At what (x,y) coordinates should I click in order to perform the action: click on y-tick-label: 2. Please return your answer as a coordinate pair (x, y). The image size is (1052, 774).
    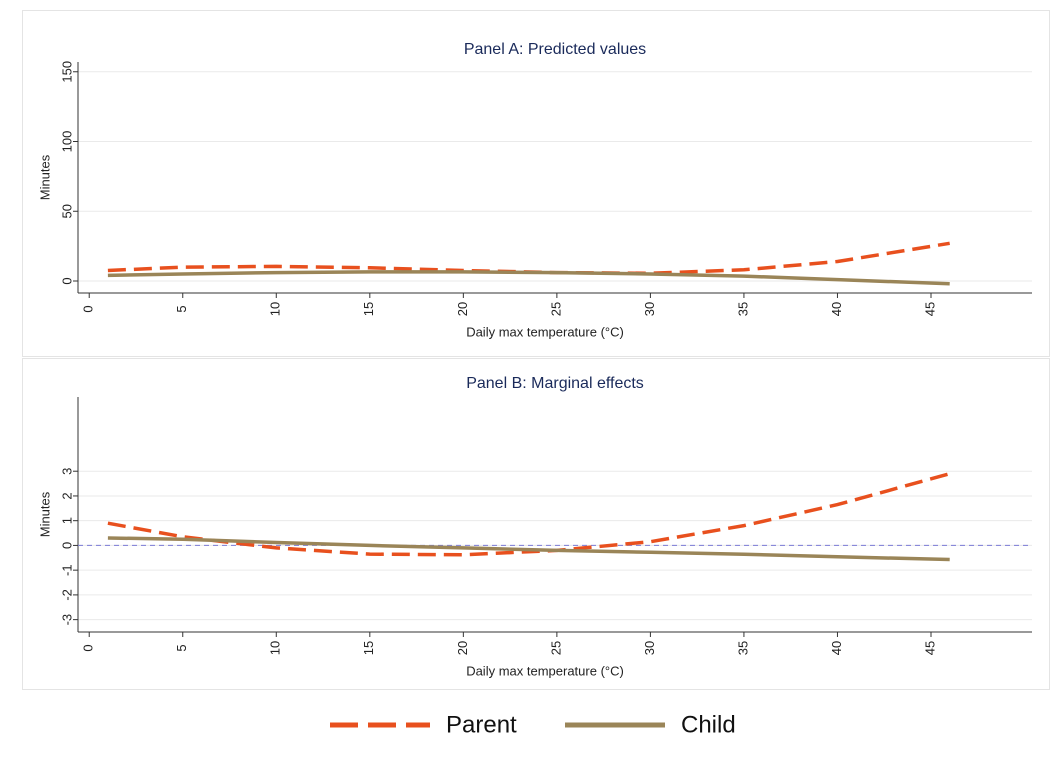
    Looking at the image, I should click on (66, 495).